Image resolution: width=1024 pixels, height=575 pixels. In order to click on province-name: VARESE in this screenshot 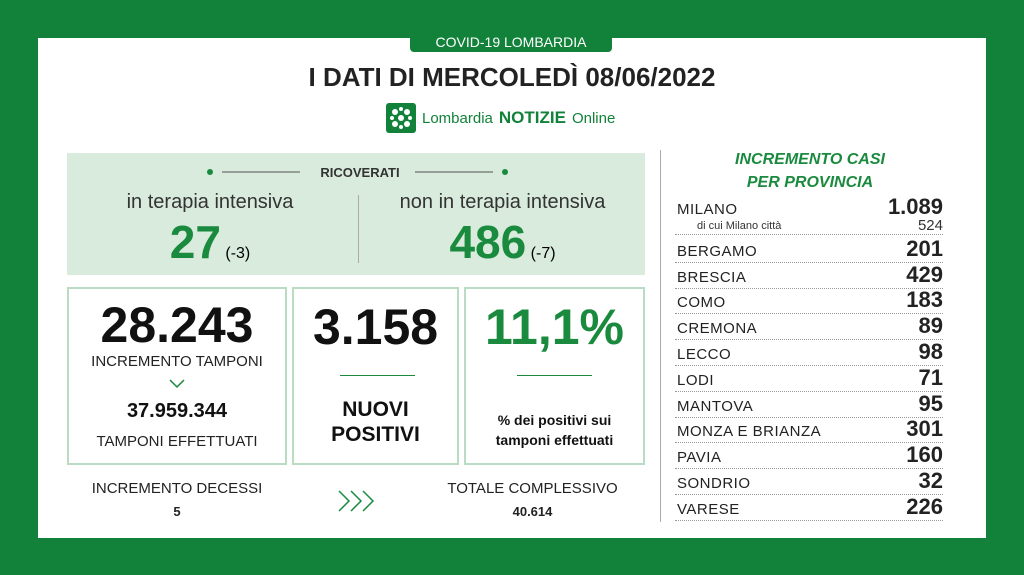, I will do `click(708, 509)`.